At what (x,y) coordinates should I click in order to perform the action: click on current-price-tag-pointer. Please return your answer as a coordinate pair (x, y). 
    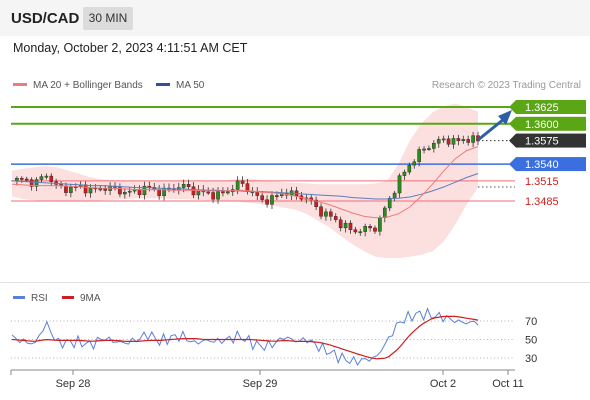
    Looking at the image, I should click on (512, 140).